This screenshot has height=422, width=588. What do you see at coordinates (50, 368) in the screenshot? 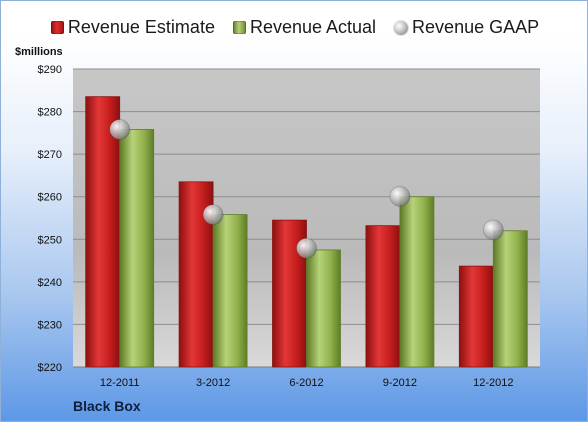
I see `y-tick-label: $220` at bounding box center [50, 368].